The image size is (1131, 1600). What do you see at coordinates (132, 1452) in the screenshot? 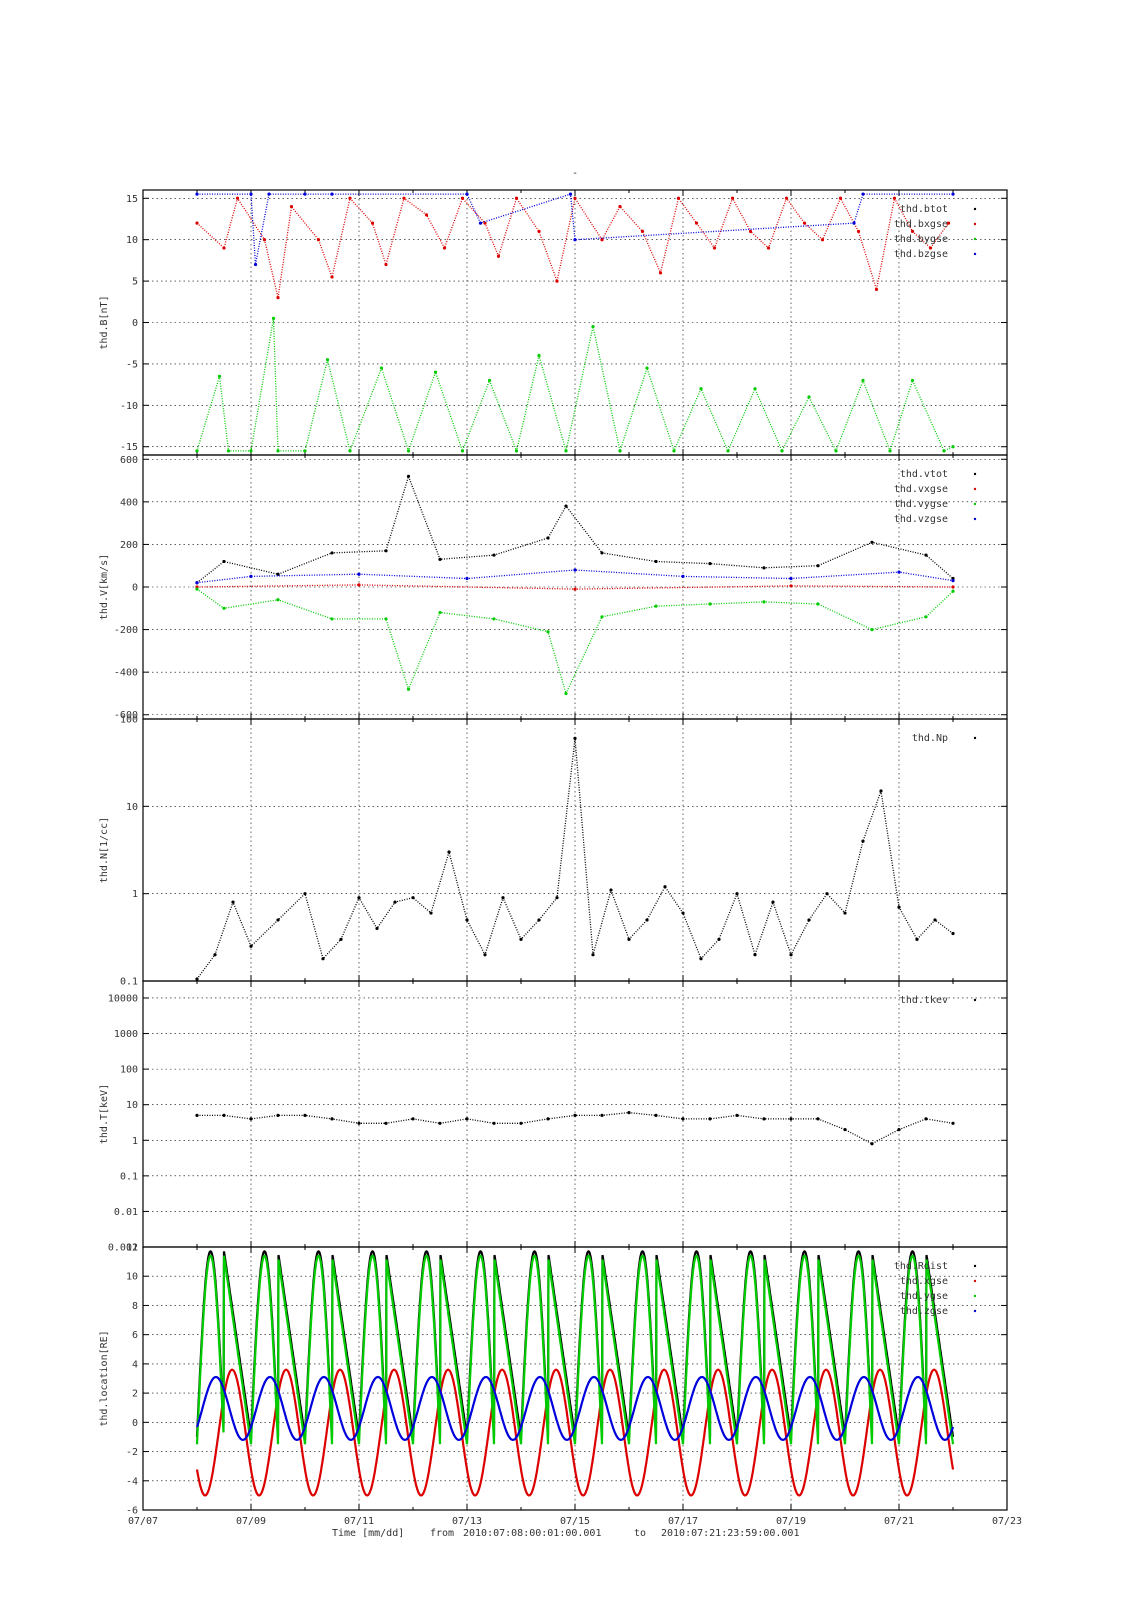
I see `y-tick-label: -2` at bounding box center [132, 1452].